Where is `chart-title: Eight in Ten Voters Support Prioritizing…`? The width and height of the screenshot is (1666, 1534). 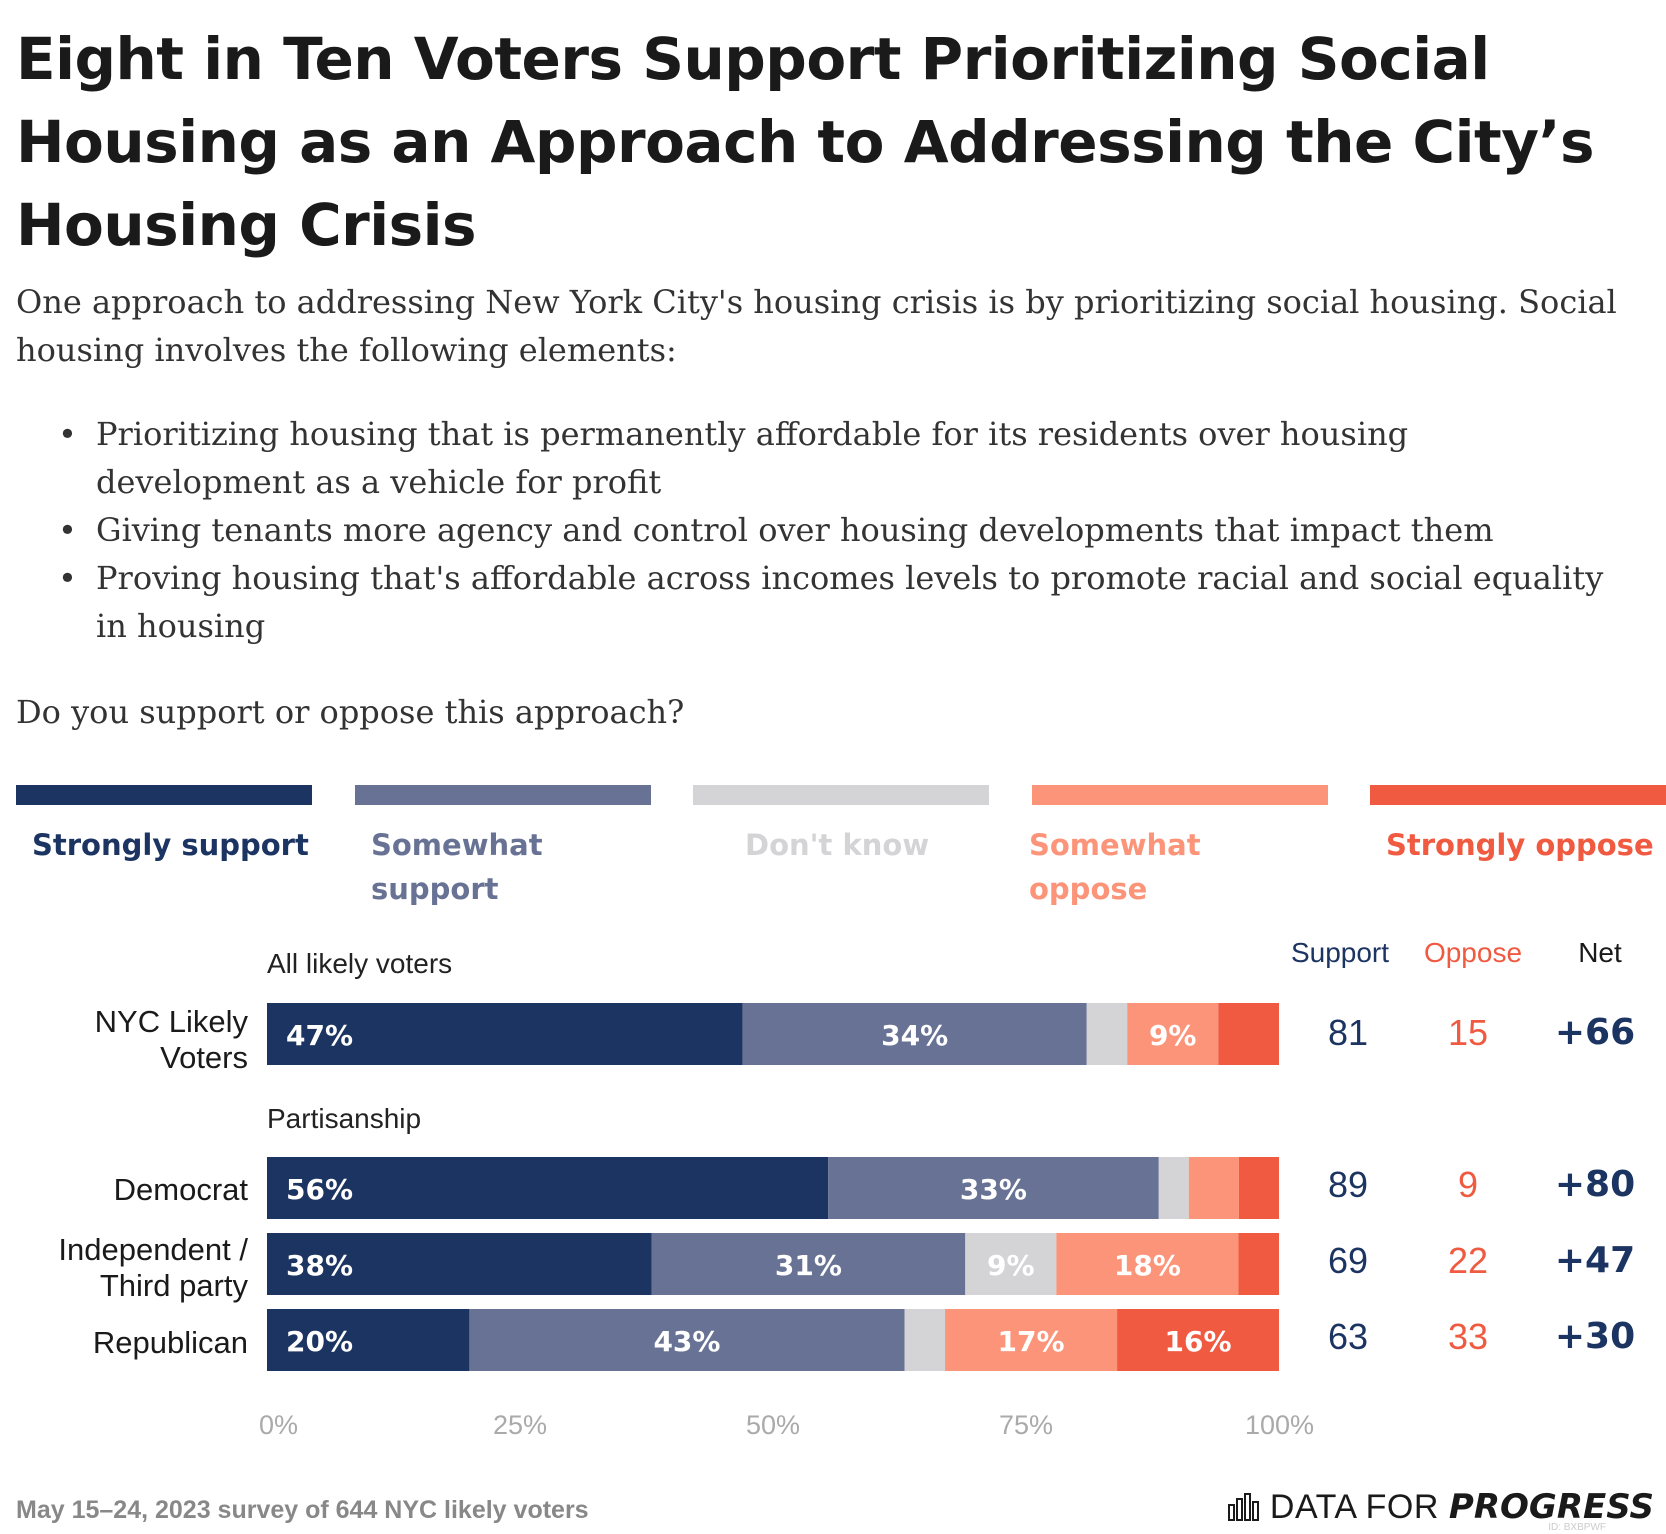
chart-title: Eight in Ten Voters Support Prioritizing… is located at coordinates (805, 142).